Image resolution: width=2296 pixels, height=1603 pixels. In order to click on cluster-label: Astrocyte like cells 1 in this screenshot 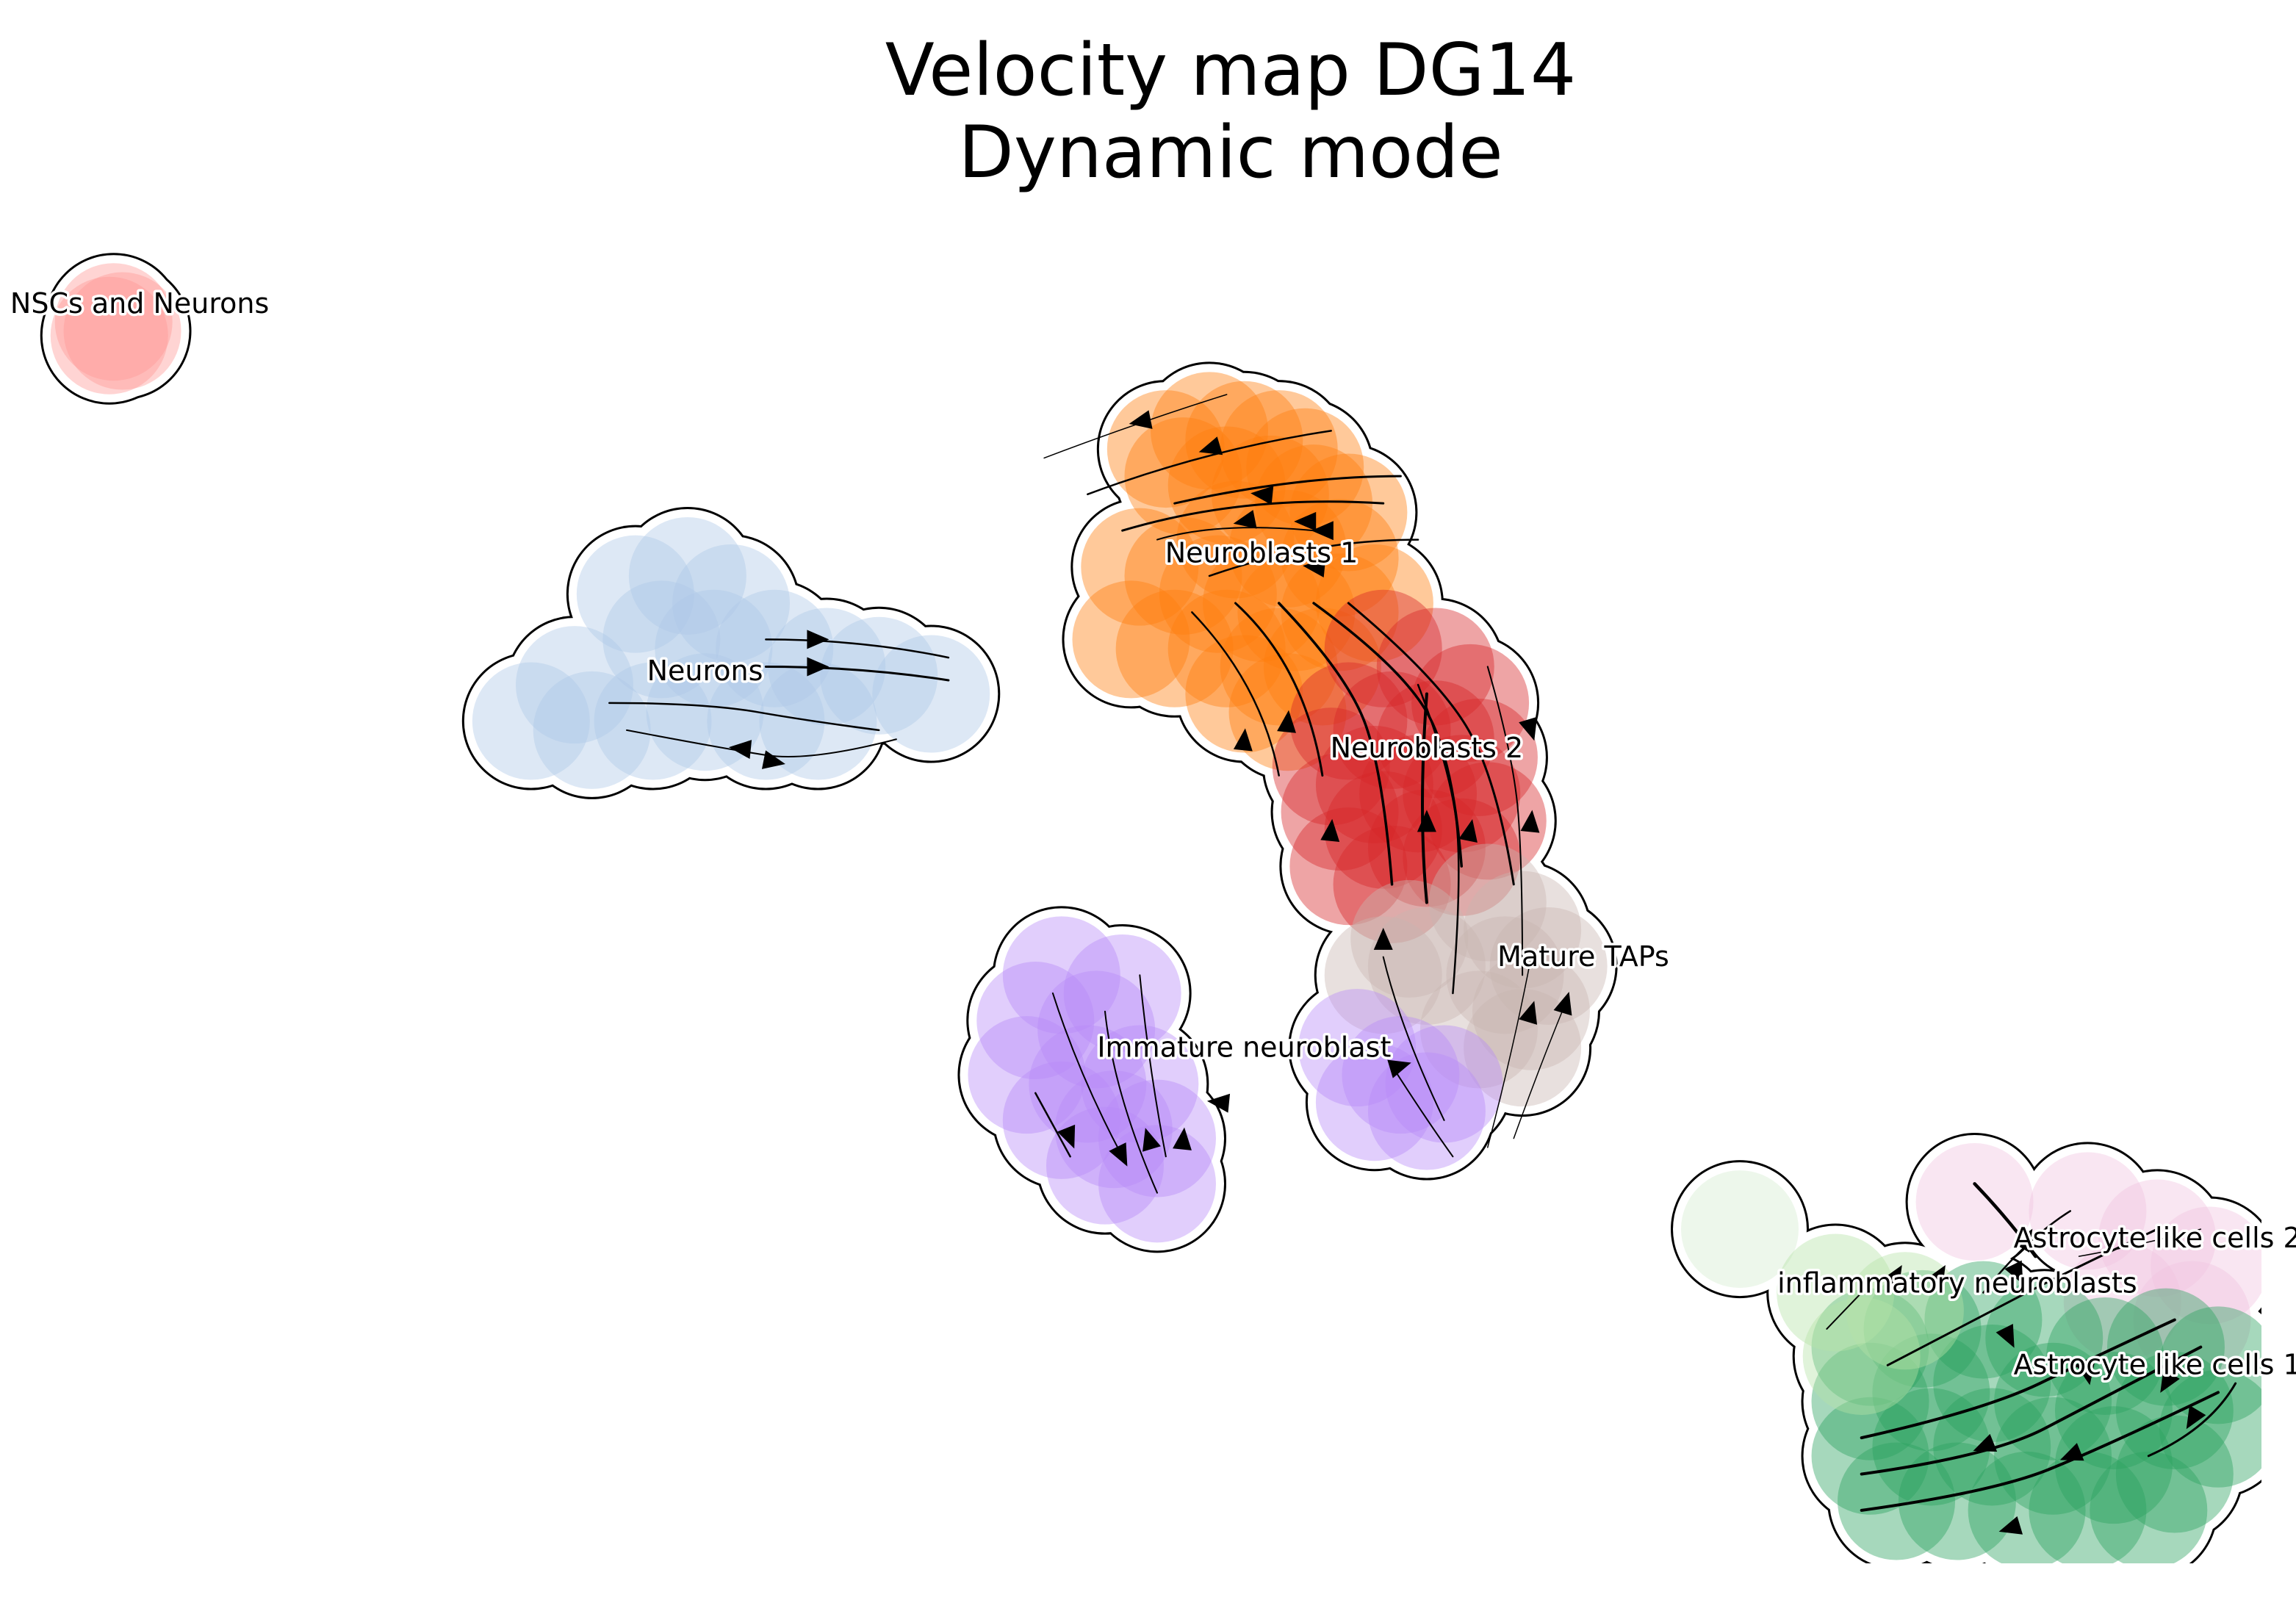, I will do `click(2155, 1365)`.